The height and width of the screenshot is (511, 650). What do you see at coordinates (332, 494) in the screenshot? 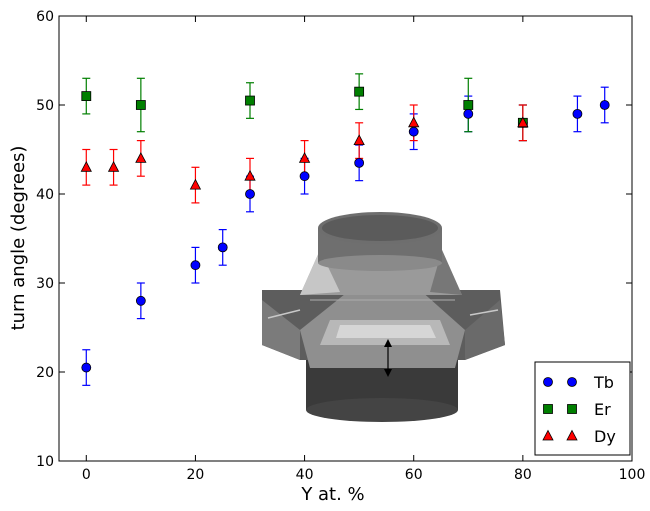
I see `x-axis-label: Y at. %` at bounding box center [332, 494].